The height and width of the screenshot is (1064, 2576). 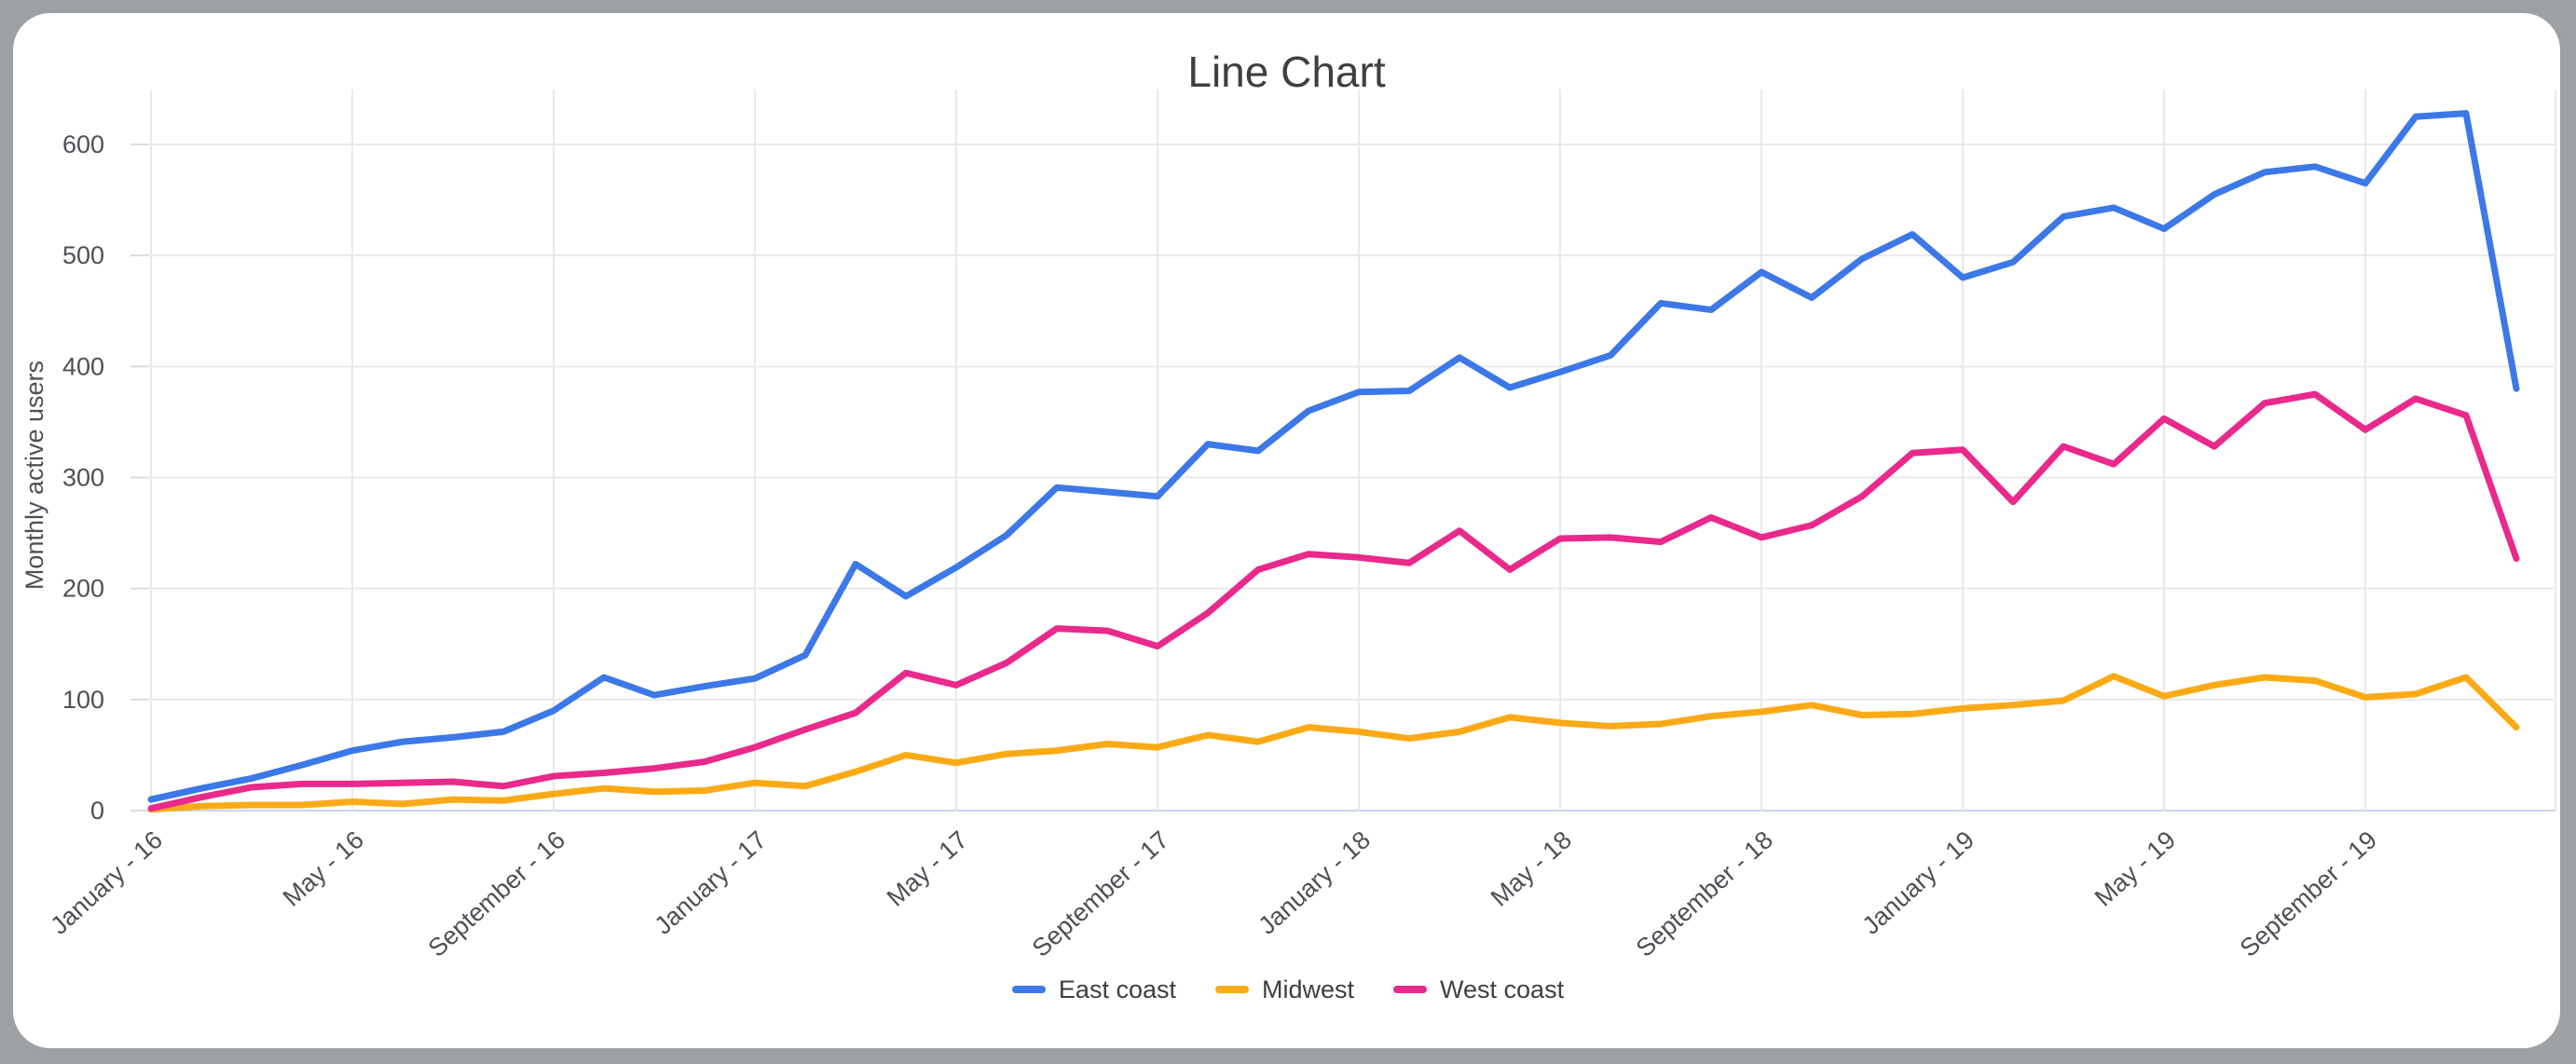 I want to click on y-tick-label: 100, so click(x=83, y=700).